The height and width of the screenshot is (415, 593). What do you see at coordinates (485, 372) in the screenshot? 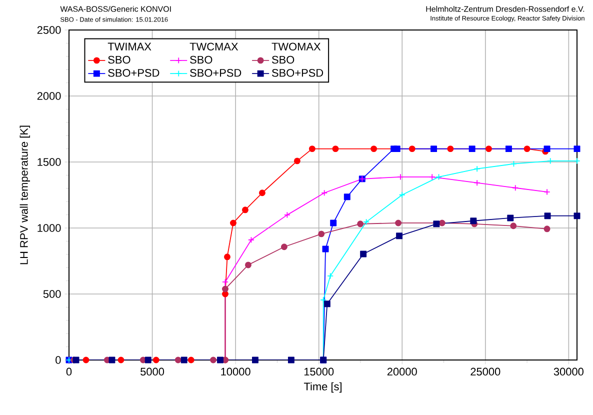
I see `x-tick-label: 25000` at bounding box center [485, 372].